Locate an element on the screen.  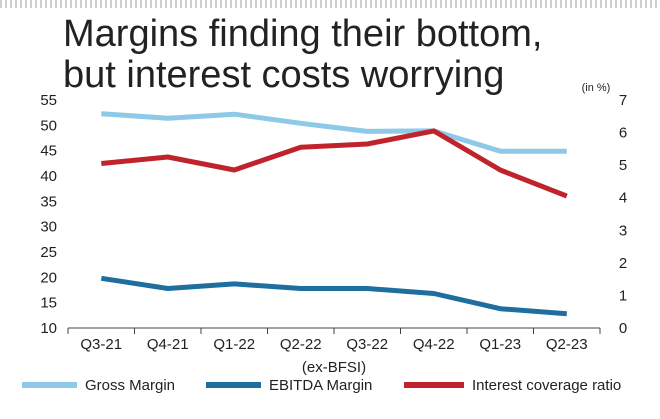
right-y-tick-label-7: 7 is located at coordinates (623, 100).